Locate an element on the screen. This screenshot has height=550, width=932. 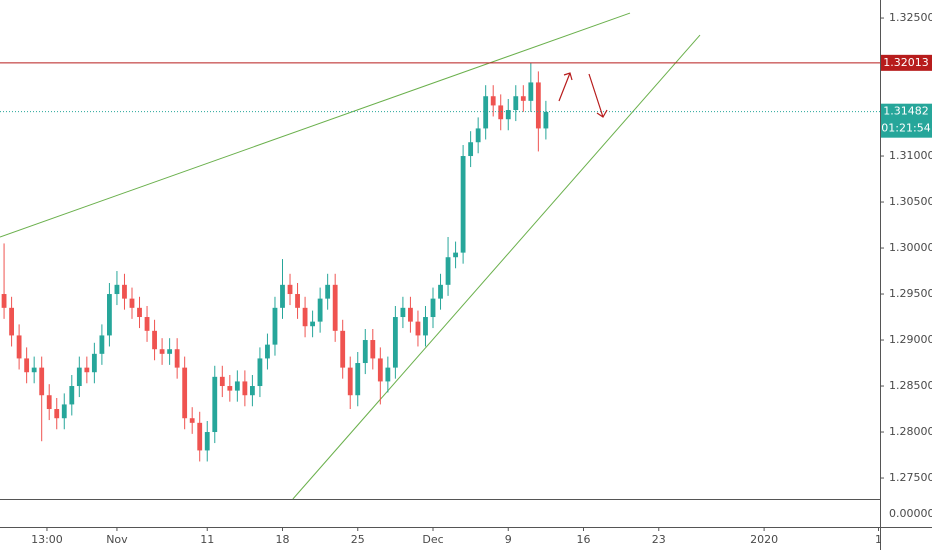
y-tick-label: 1.29500 is located at coordinates (910, 293).